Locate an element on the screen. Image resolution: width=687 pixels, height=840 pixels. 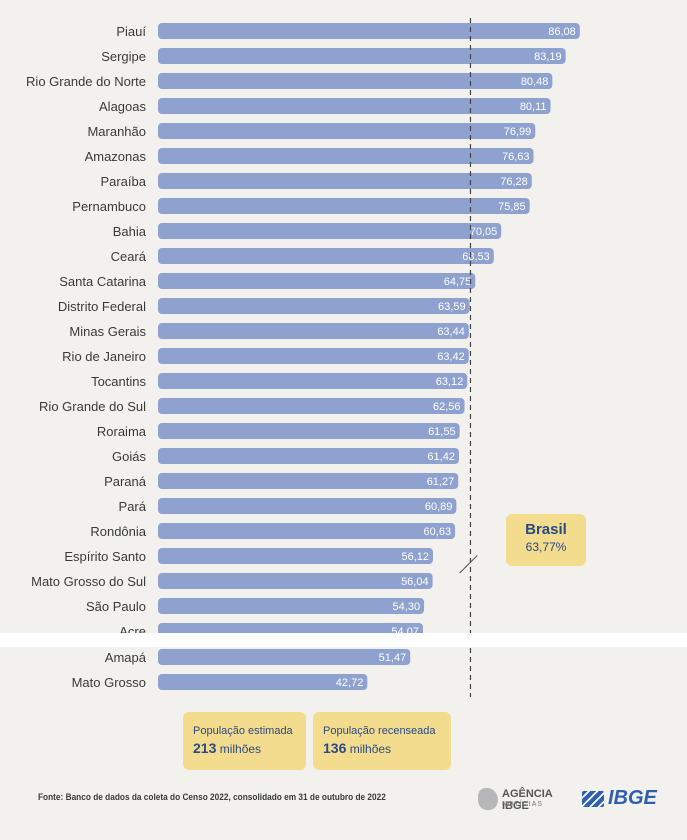
category-label: Paraíba is located at coordinates (123, 181).